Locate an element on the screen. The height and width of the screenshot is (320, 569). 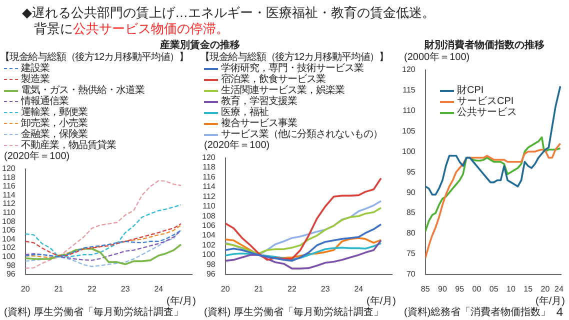
legend-label: 情報通信業 is located at coordinates (44, 101).